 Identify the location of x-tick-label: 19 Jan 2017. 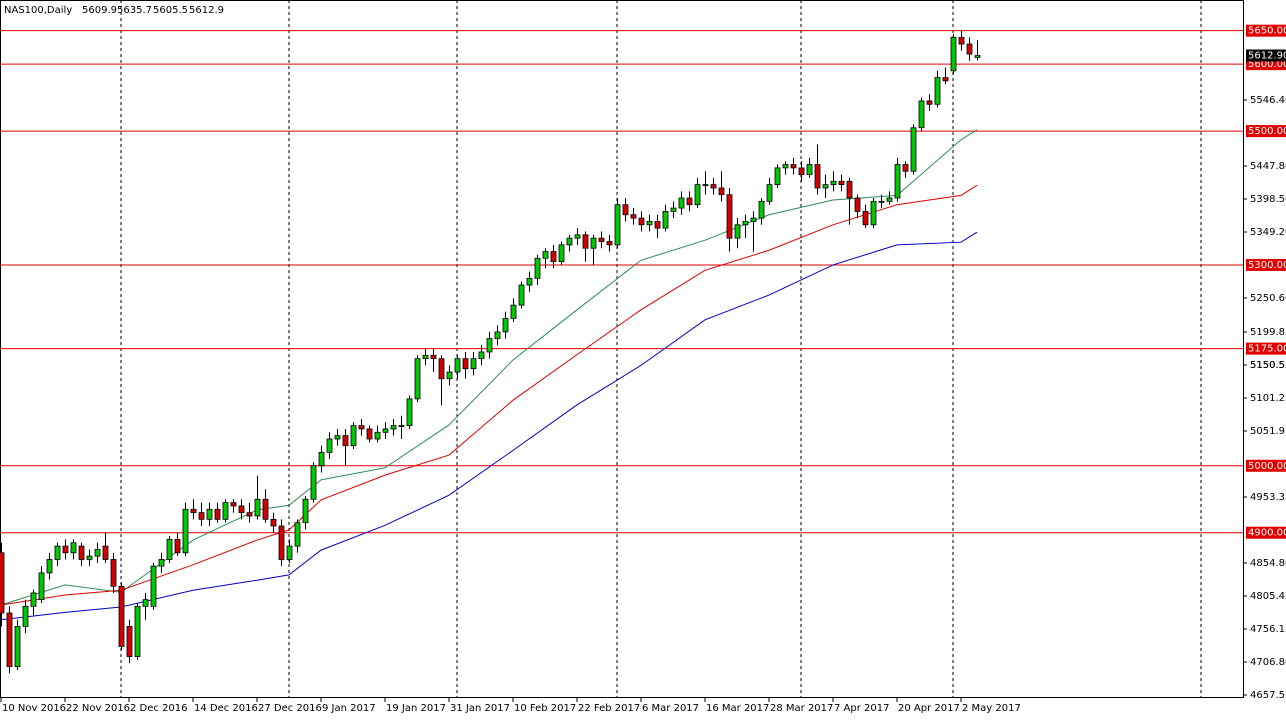
(416, 708).